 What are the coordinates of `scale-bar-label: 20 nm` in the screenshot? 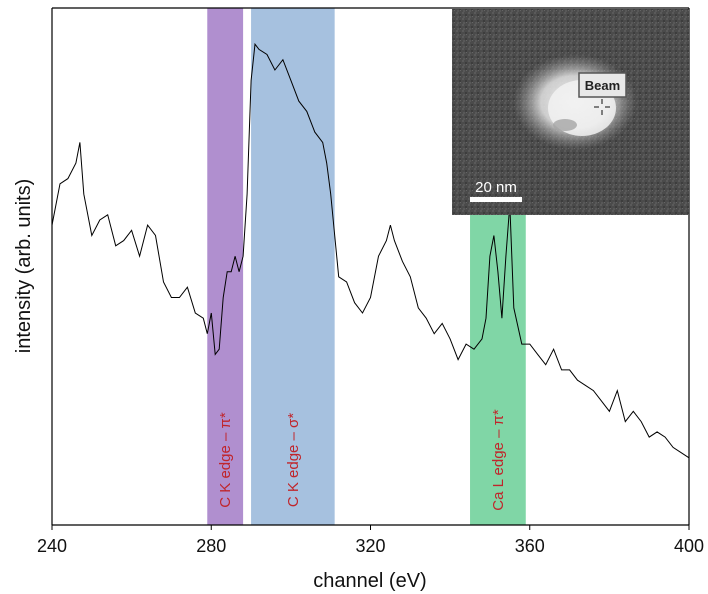 It's located at (496, 187).